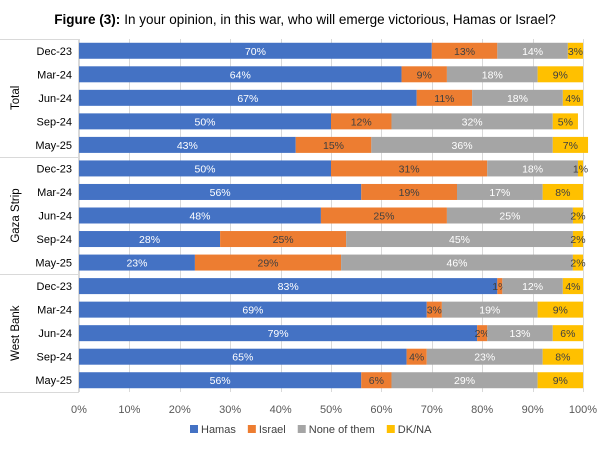  What do you see at coordinates (570, 146) in the screenshot?
I see `data-label: 7%` at bounding box center [570, 146].